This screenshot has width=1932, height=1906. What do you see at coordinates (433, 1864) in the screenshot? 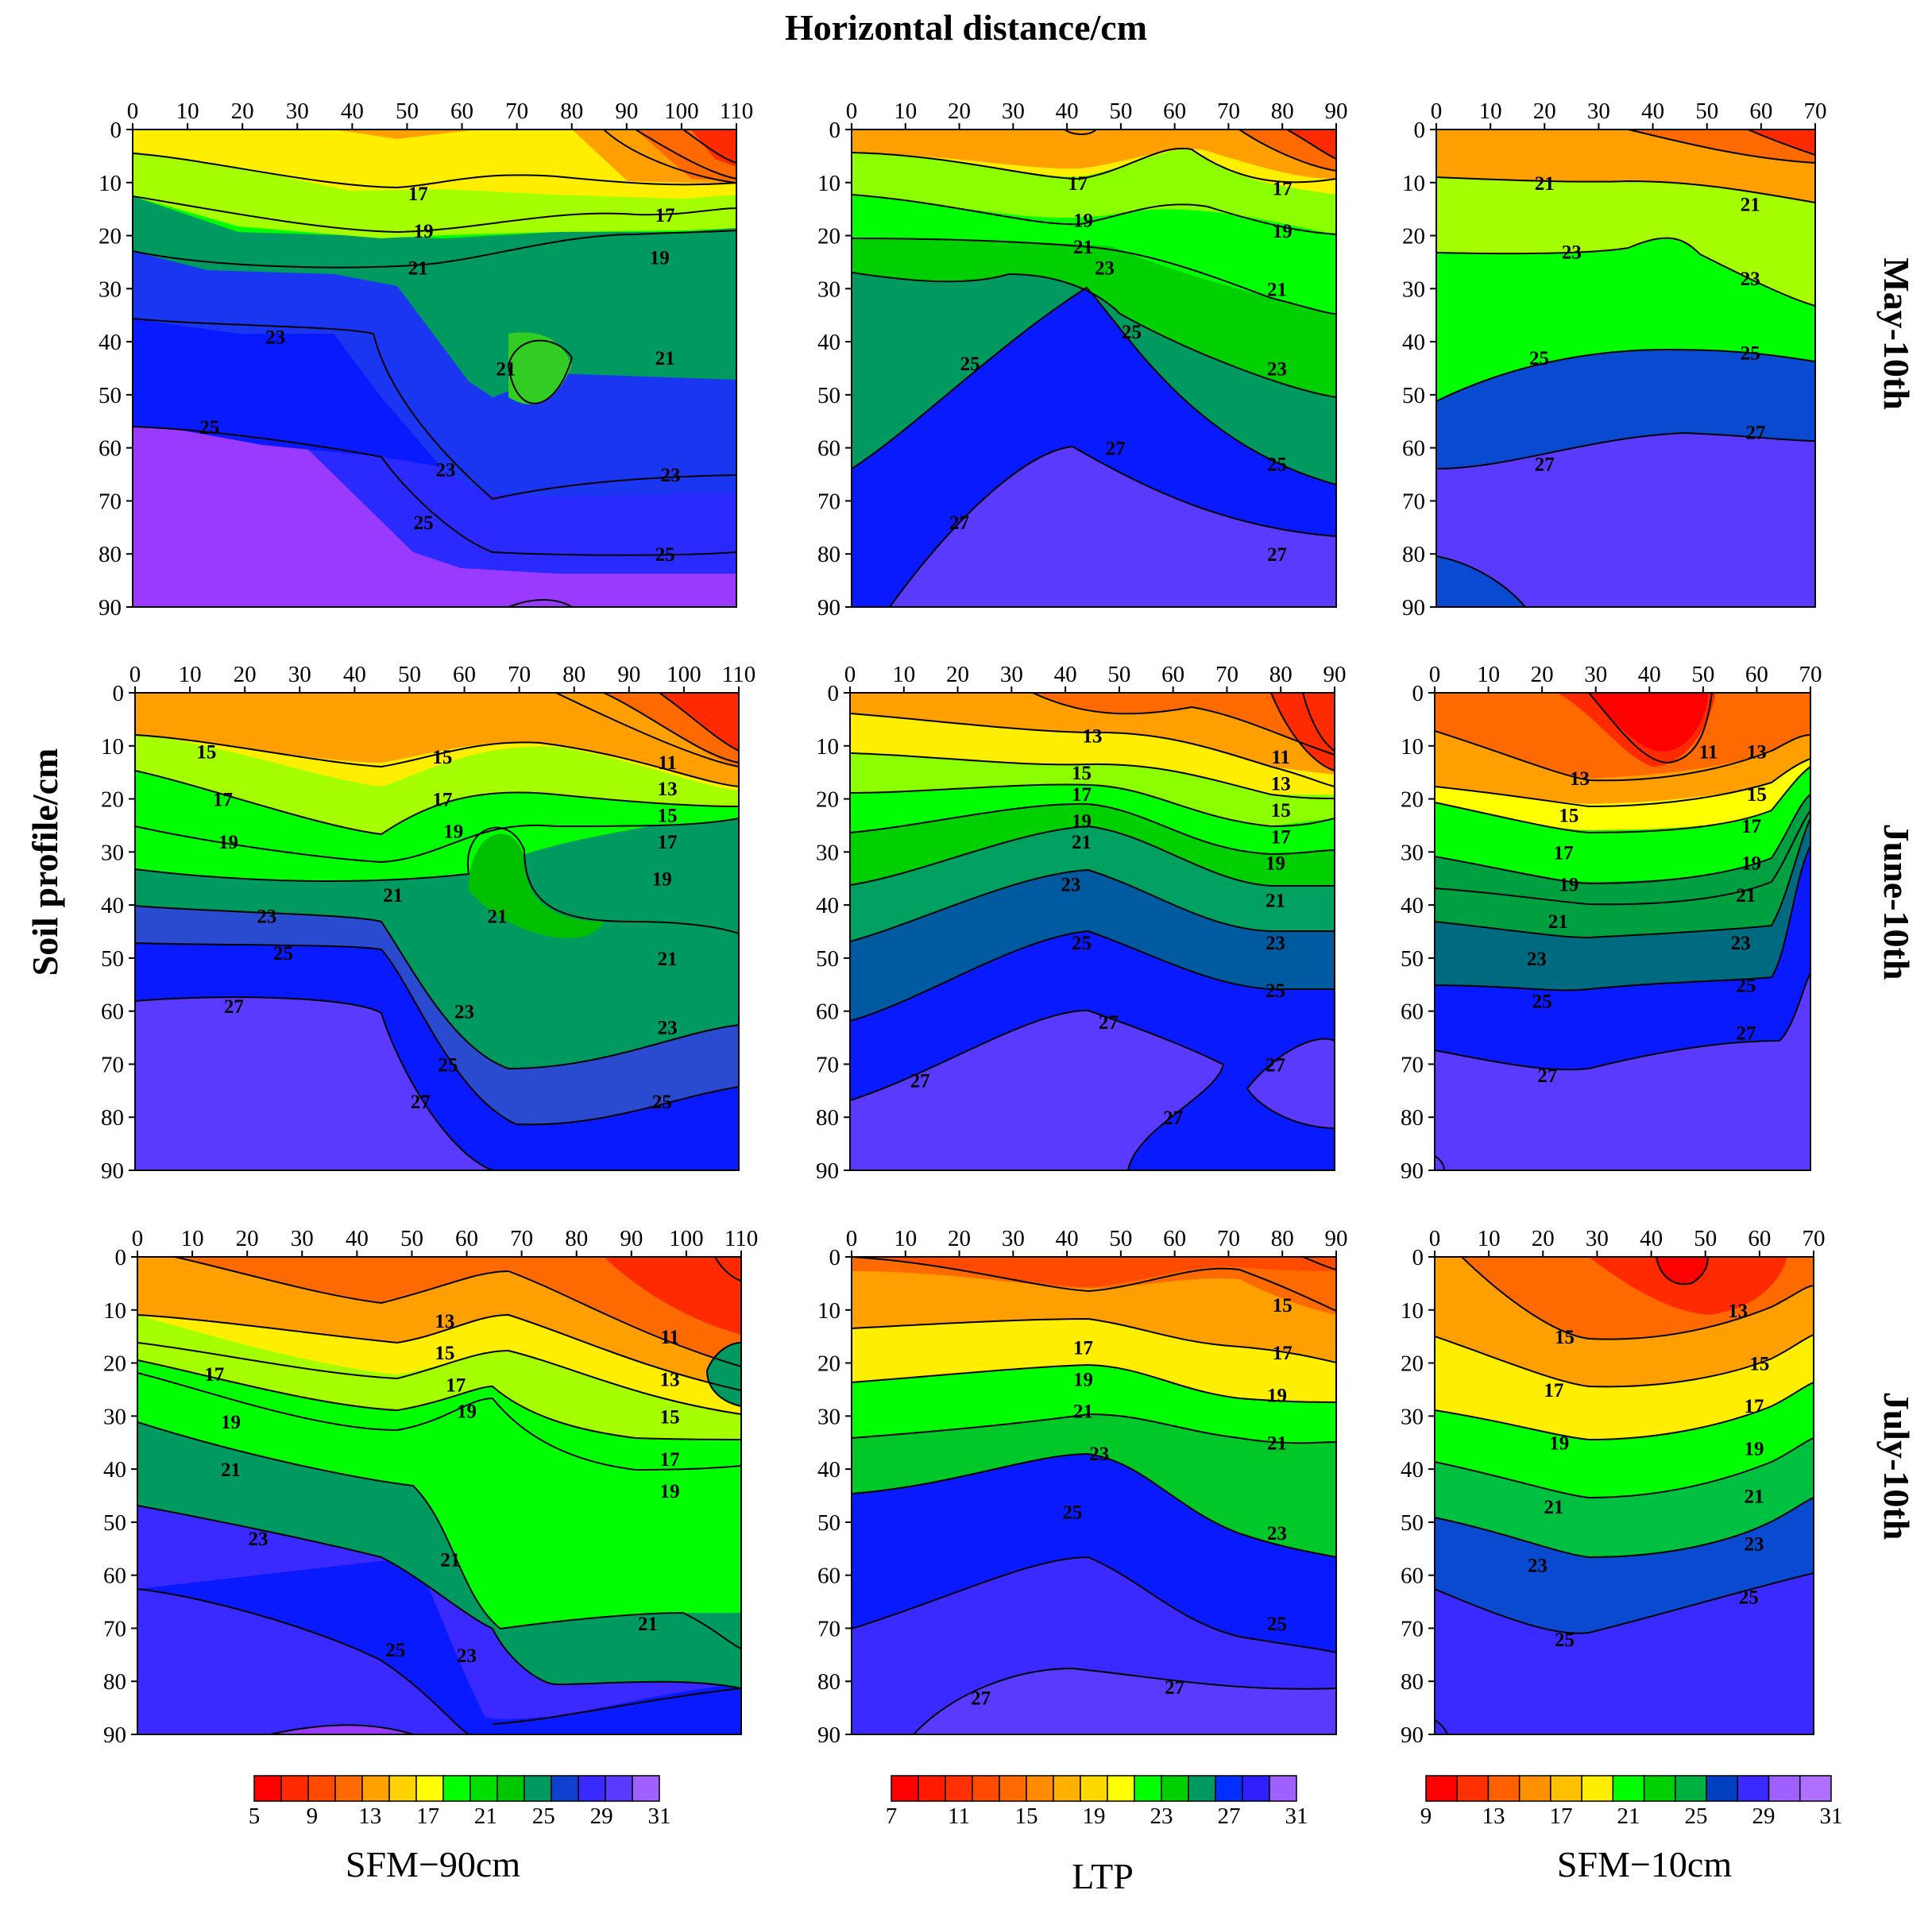
I see `legend-title-sfm90: SFM−90cm` at bounding box center [433, 1864].